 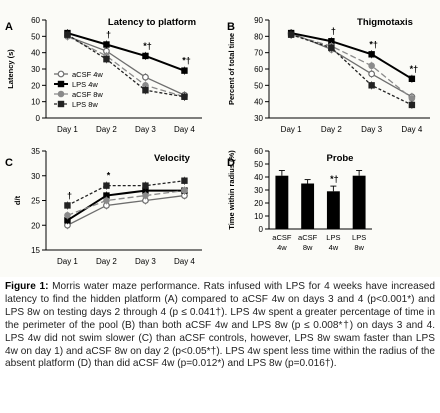 What do you see at coordinates (67, 129) in the screenshot?
I see `panel-a-x-tick-label: Day 1` at bounding box center [67, 129].